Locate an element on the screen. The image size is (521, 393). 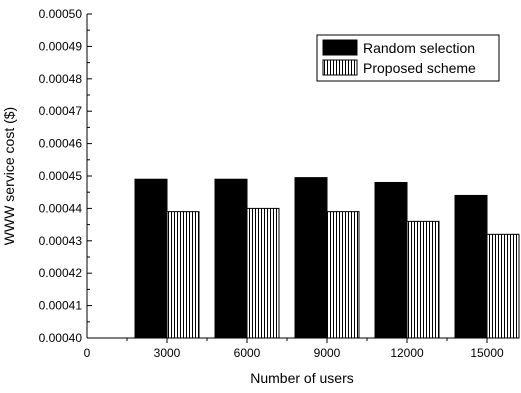
y-axis-title: WWW service cost ($) is located at coordinates (9, 176).